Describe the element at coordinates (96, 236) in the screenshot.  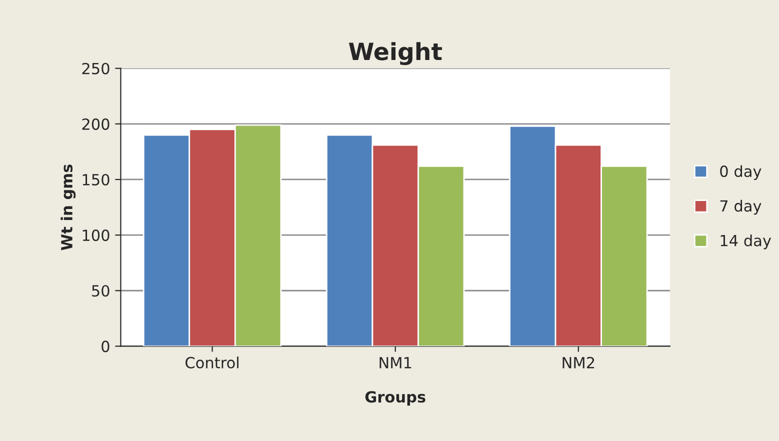
I see `y-tick-label: 100` at that location.